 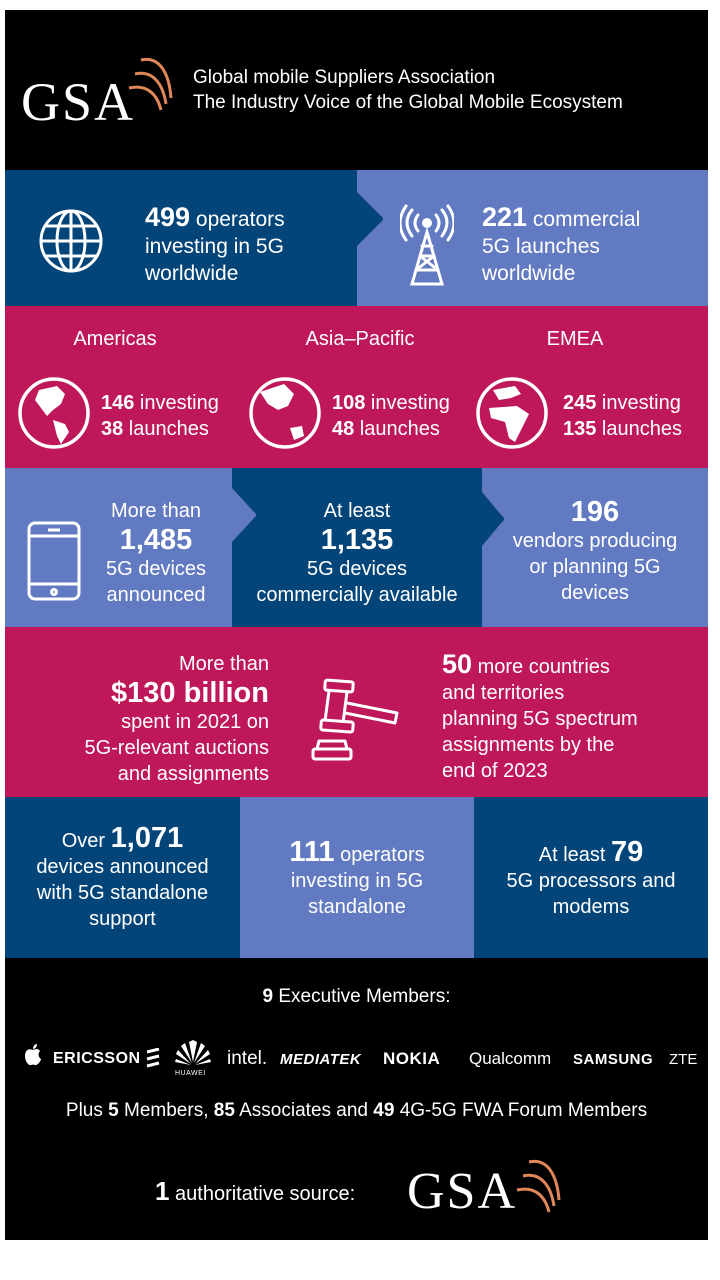 I want to click on brand-samsung: SAMSUNG, so click(x=613, y=1059).